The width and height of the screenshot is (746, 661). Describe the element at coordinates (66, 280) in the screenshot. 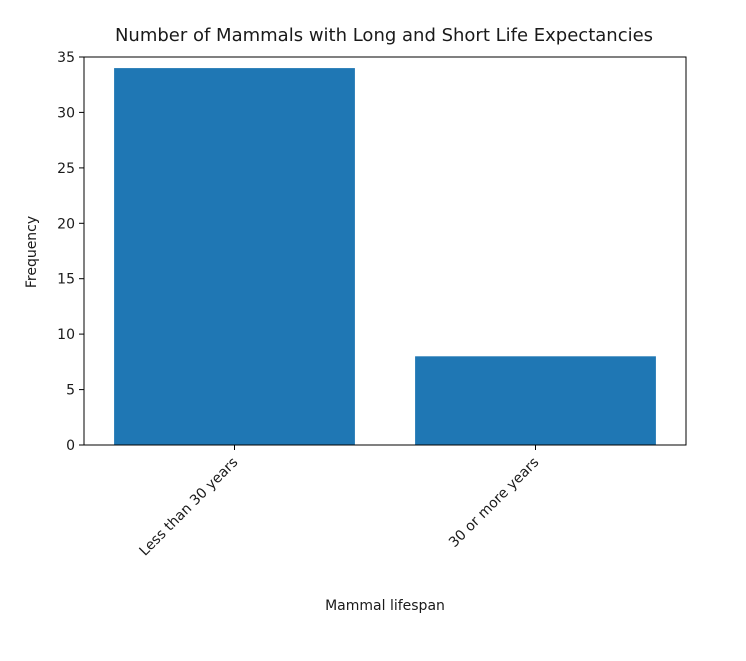

I see `y-tick-label: 15` at that location.